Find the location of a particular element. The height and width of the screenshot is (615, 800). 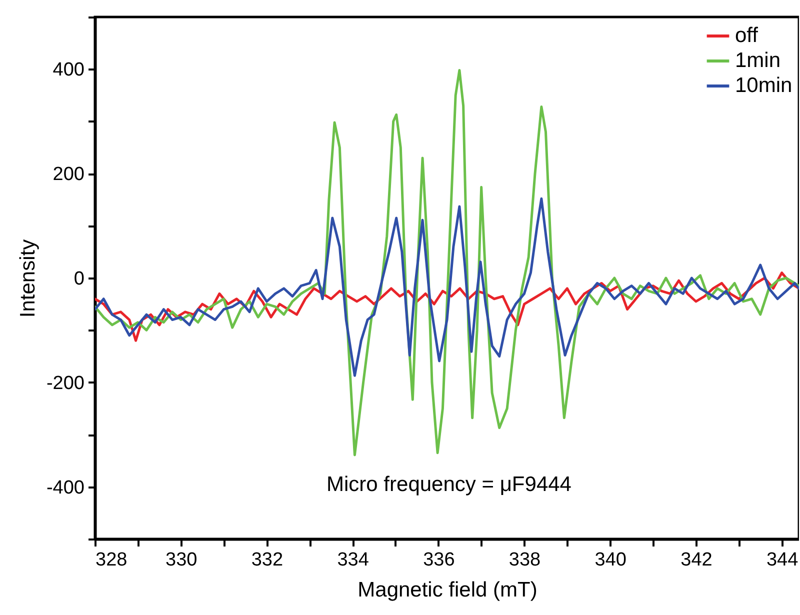

x-tick-label: 334 is located at coordinates (353, 560).